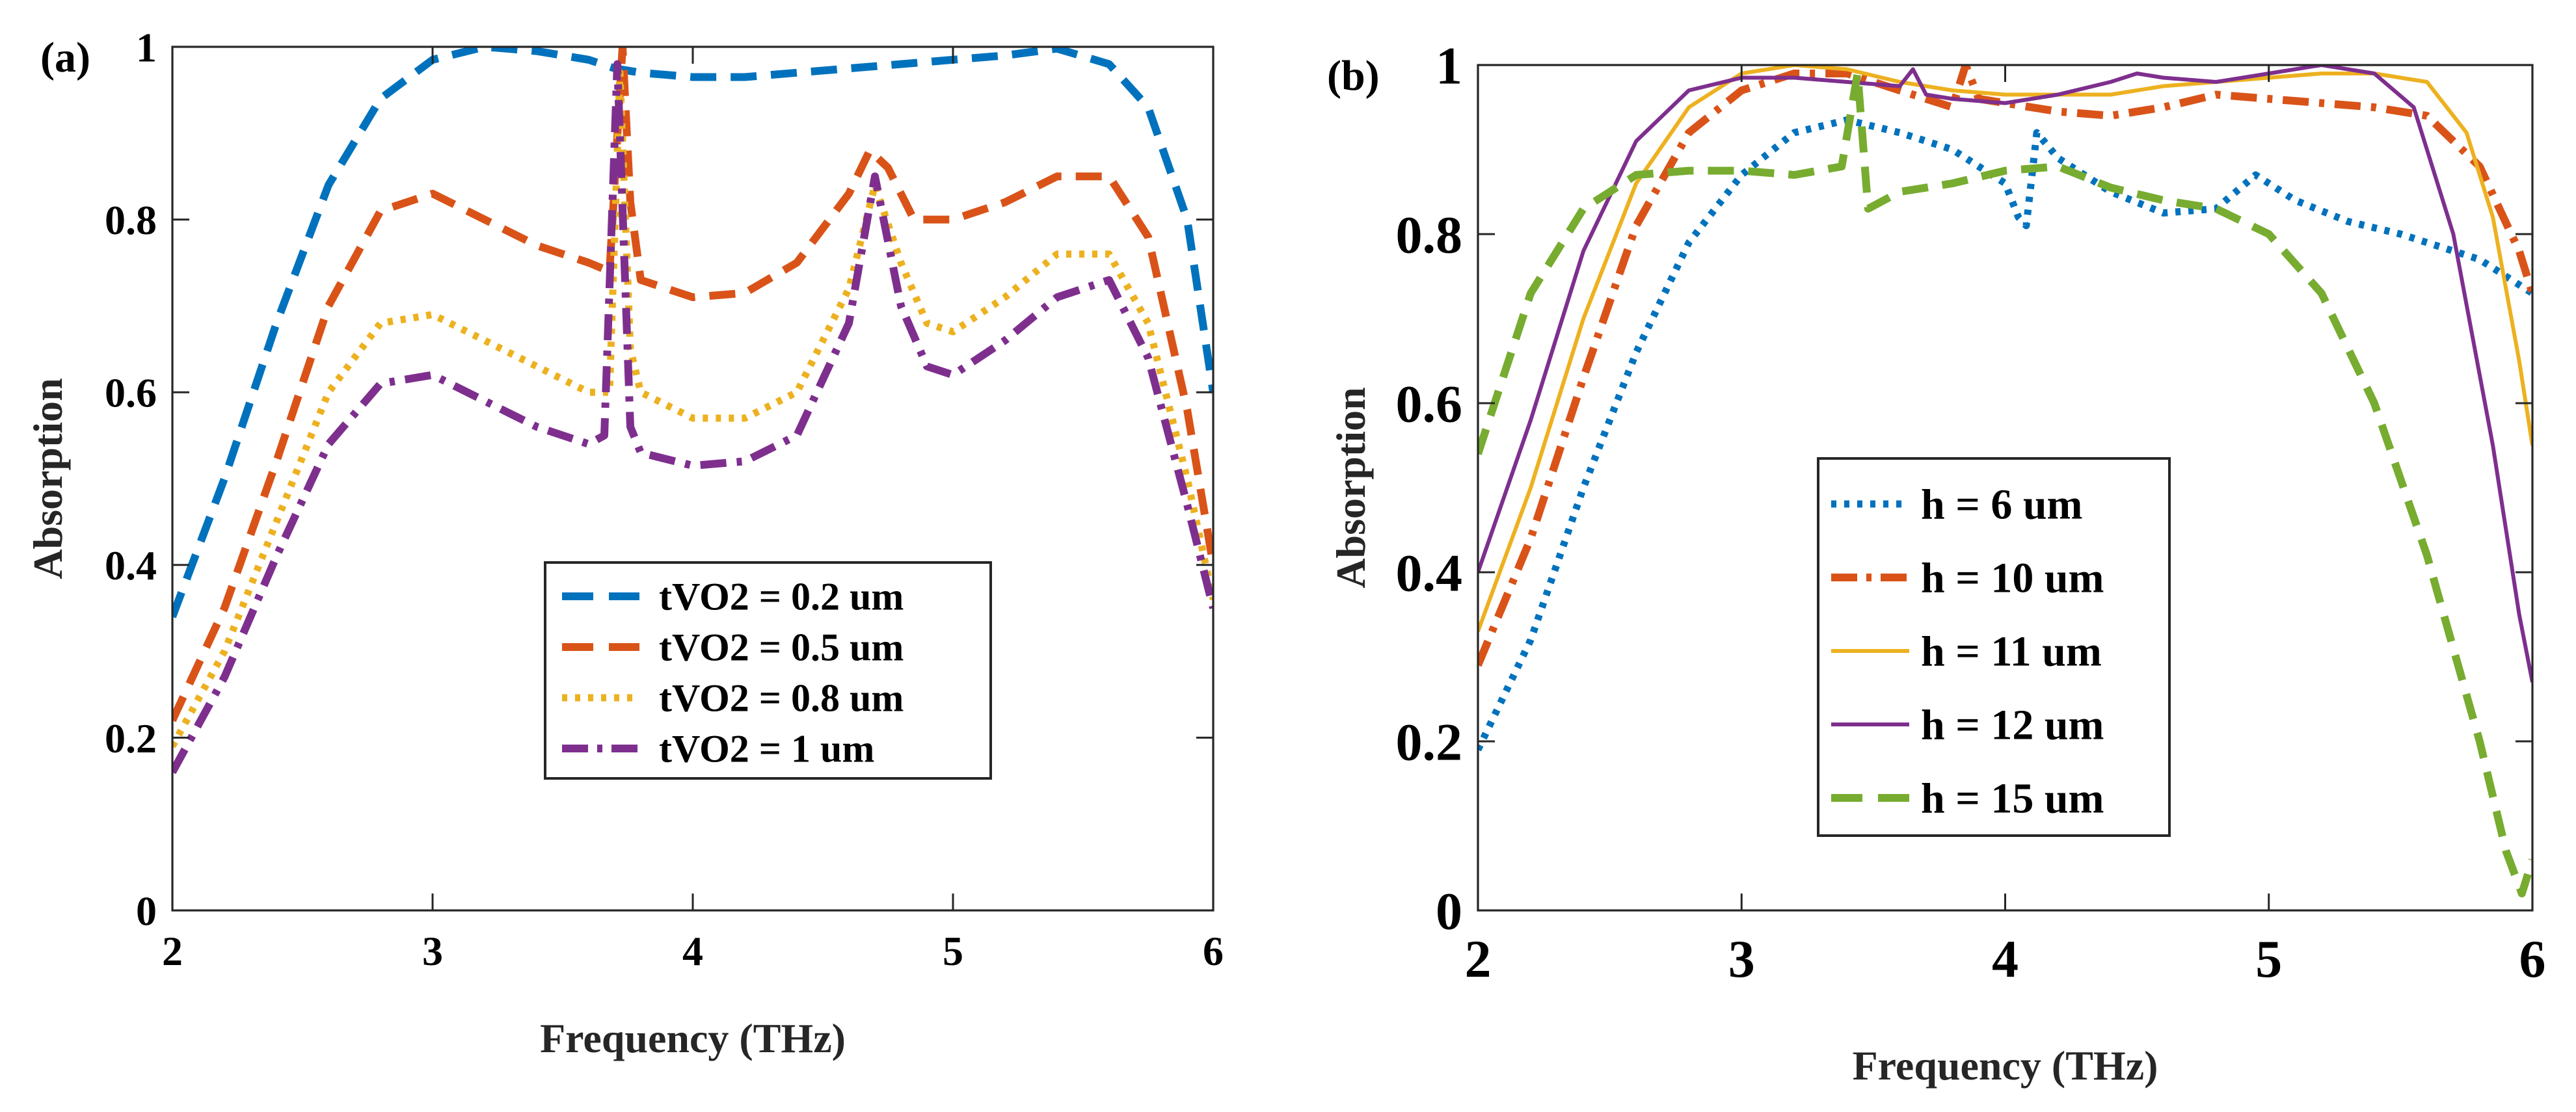 This screenshot has width=2576, height=1112. I want to click on legend-box, so click(1994, 647).